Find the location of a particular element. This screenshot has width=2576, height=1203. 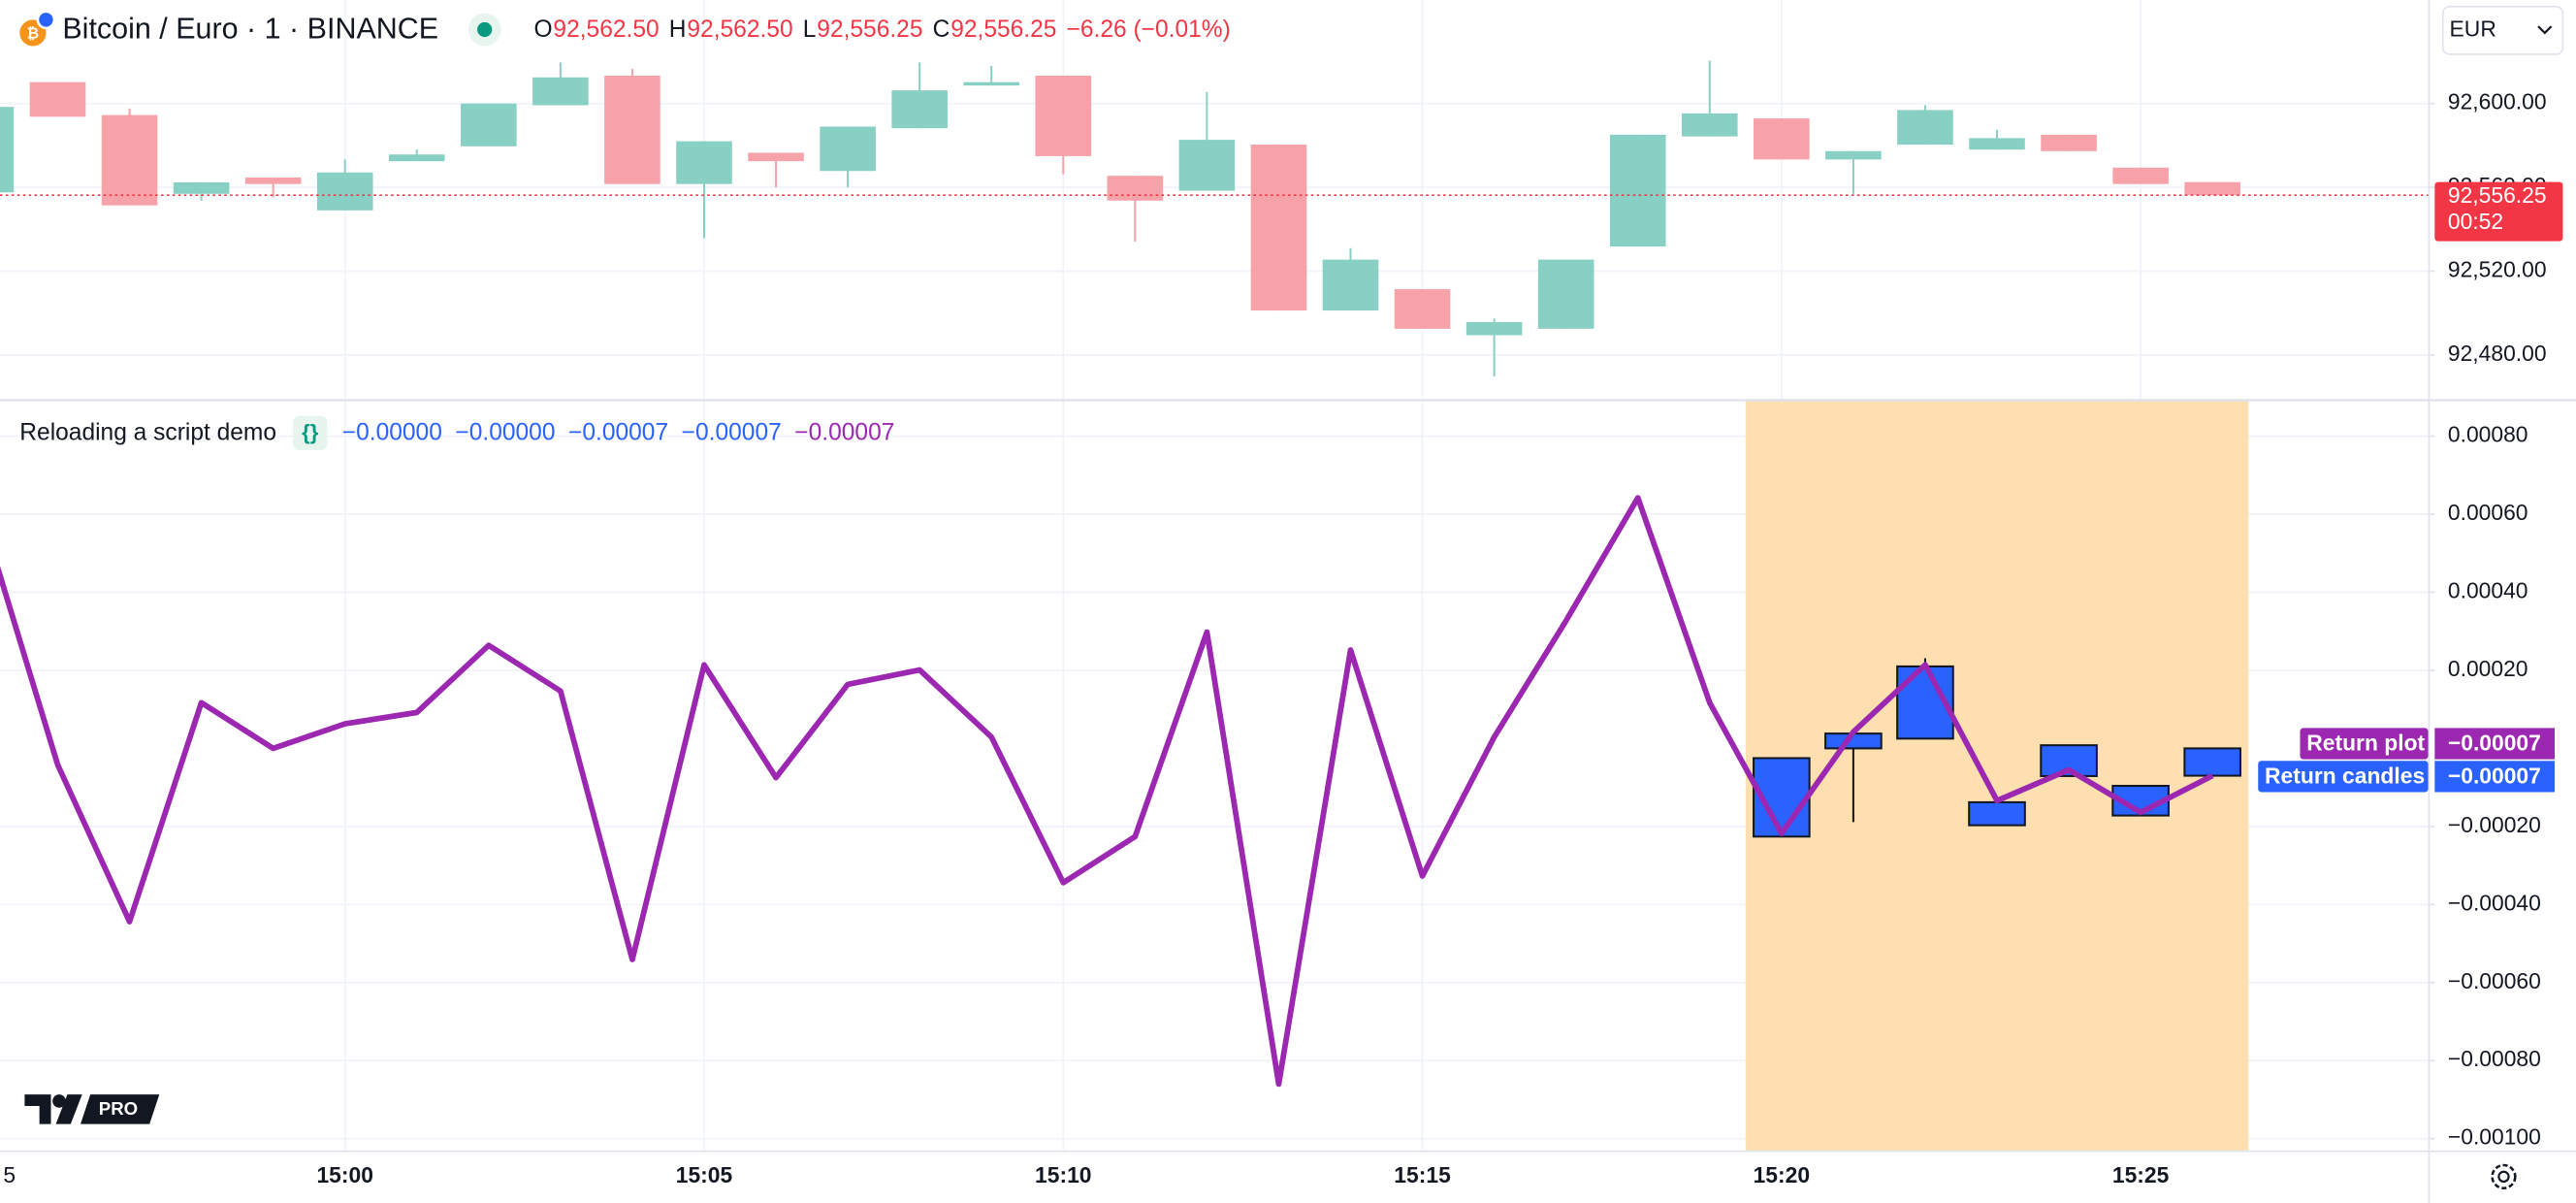

symbol-logo-glyph: ₿ is located at coordinates (33, 34).